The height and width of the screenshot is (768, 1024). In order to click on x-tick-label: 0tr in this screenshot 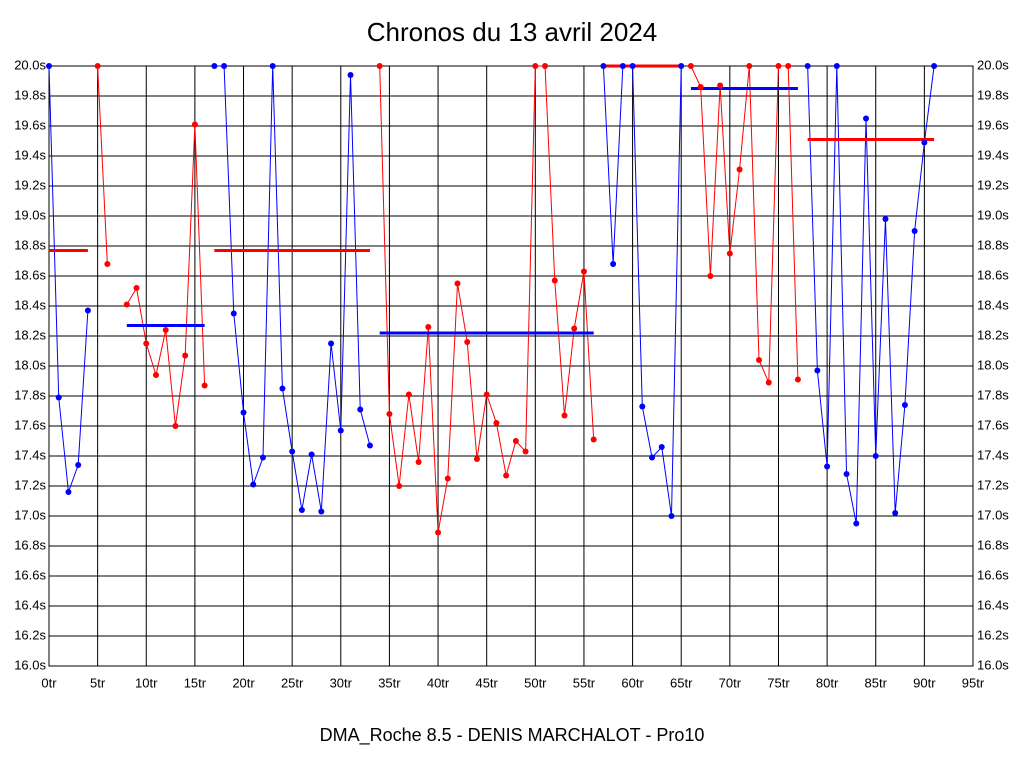, I will do `click(49, 682)`.